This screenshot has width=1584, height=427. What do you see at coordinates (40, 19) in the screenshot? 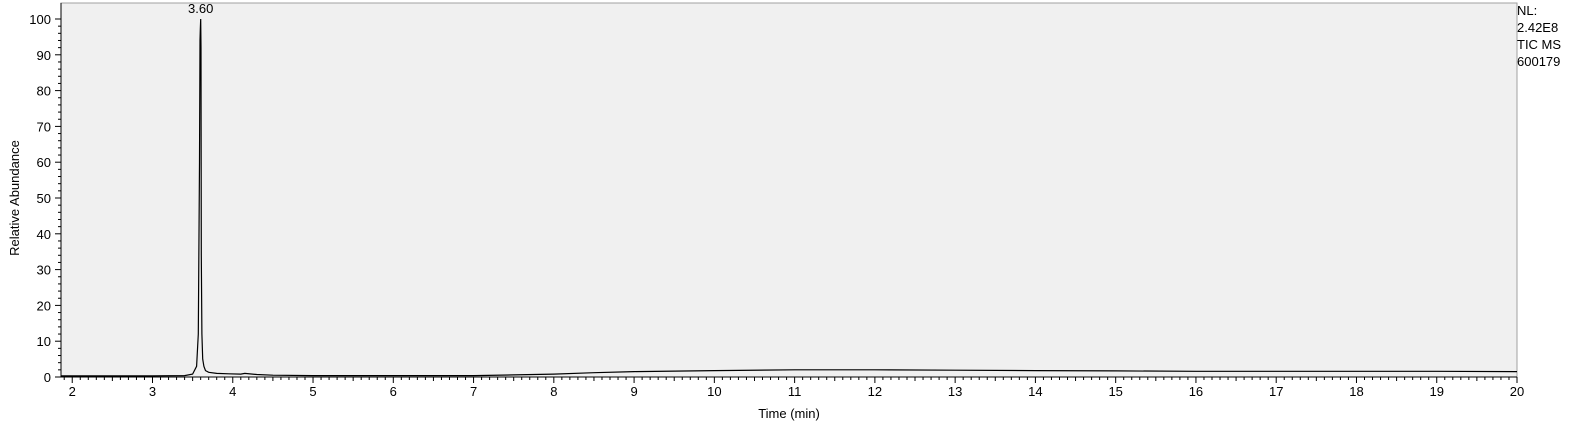
I see `y-tick-label: 100` at bounding box center [40, 19].